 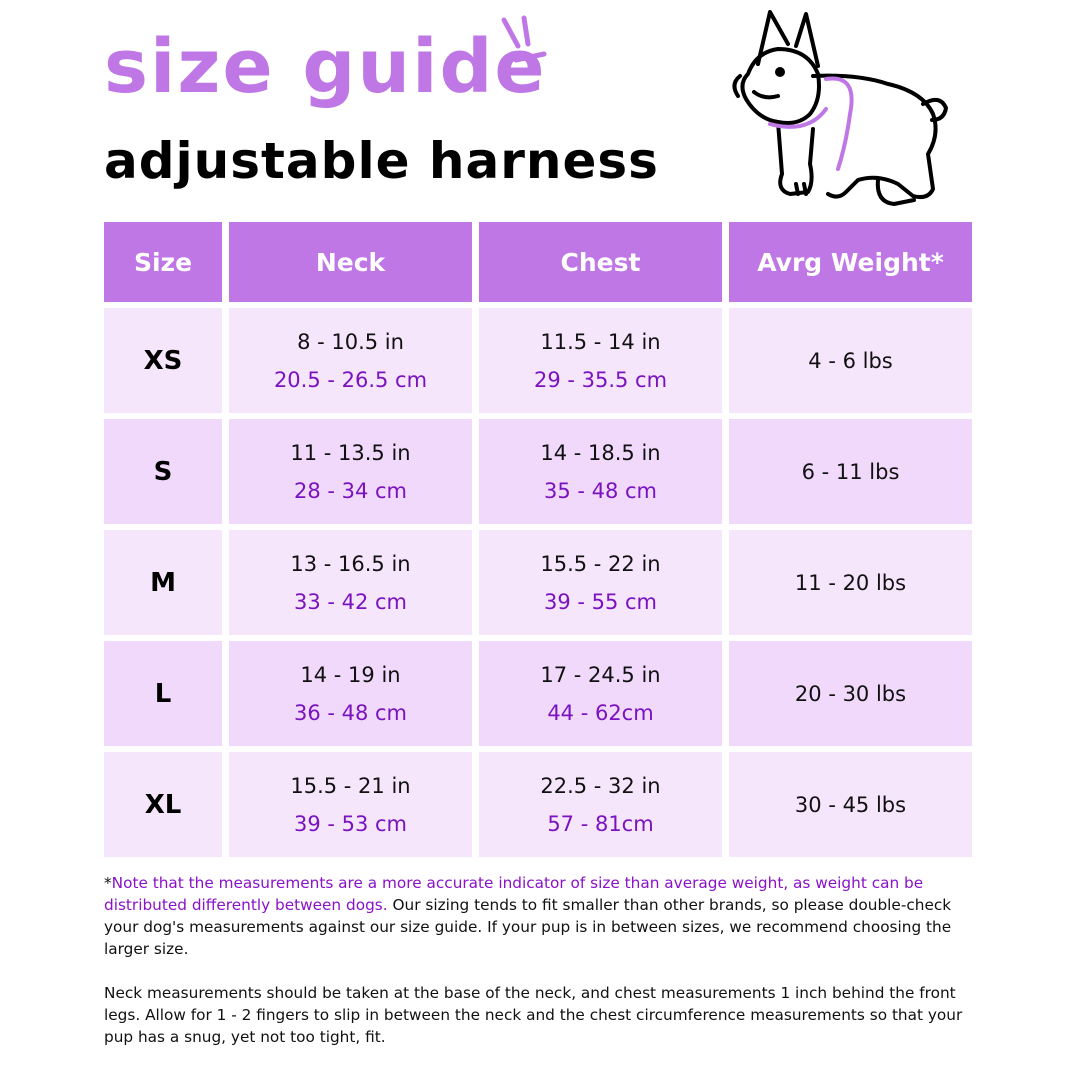 I want to click on weight-cell: 30 - 45 lbs, so click(x=850, y=804).